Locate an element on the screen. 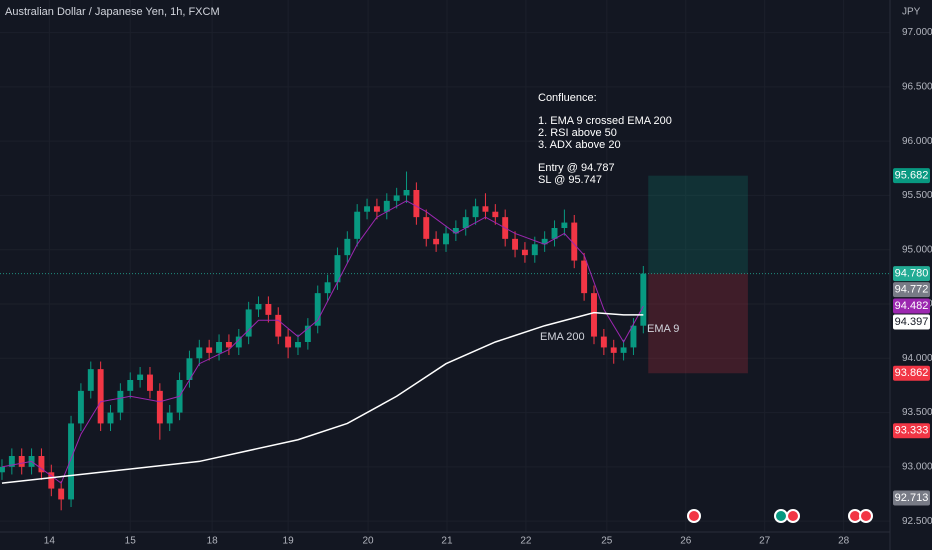 This screenshot has width=932, height=550. y-tick-label: 92.500 is located at coordinates (917, 521).